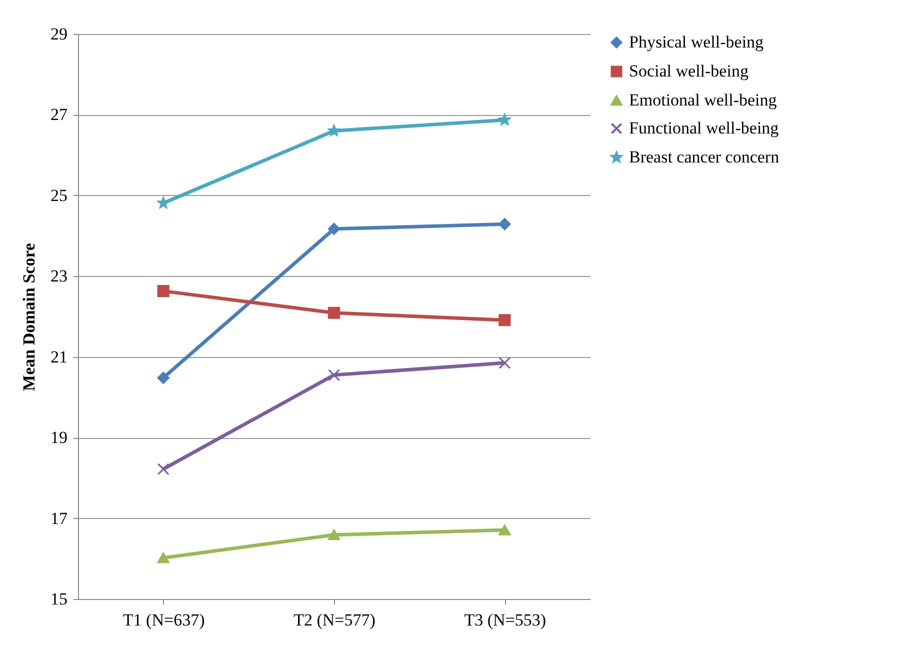 Image resolution: width=917 pixels, height=647 pixels. Describe the element at coordinates (59, 114) in the screenshot. I see `y-tick-label: 27` at that location.